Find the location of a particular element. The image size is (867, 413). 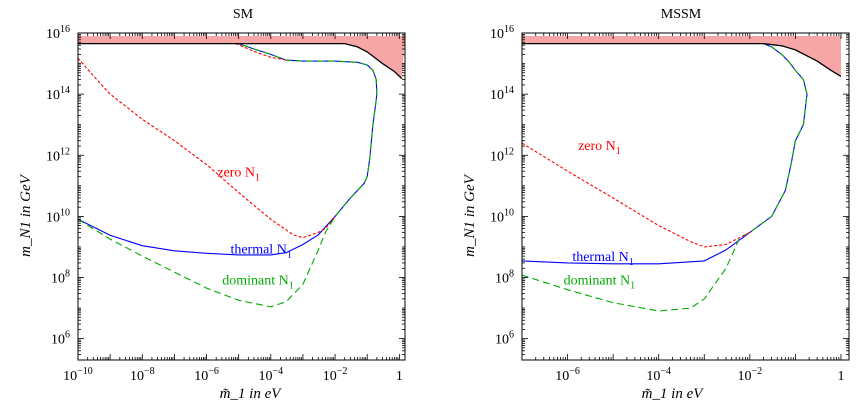

mssm-y-axis-label: m_N1 in GeV is located at coordinates (470, 214).